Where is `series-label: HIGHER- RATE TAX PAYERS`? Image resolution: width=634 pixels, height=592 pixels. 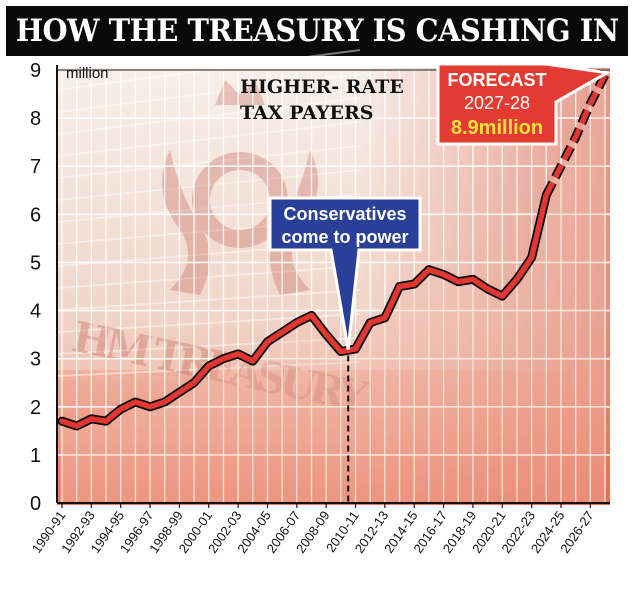 series-label: HIGHER- RATE TAX PAYERS is located at coordinates (322, 100).